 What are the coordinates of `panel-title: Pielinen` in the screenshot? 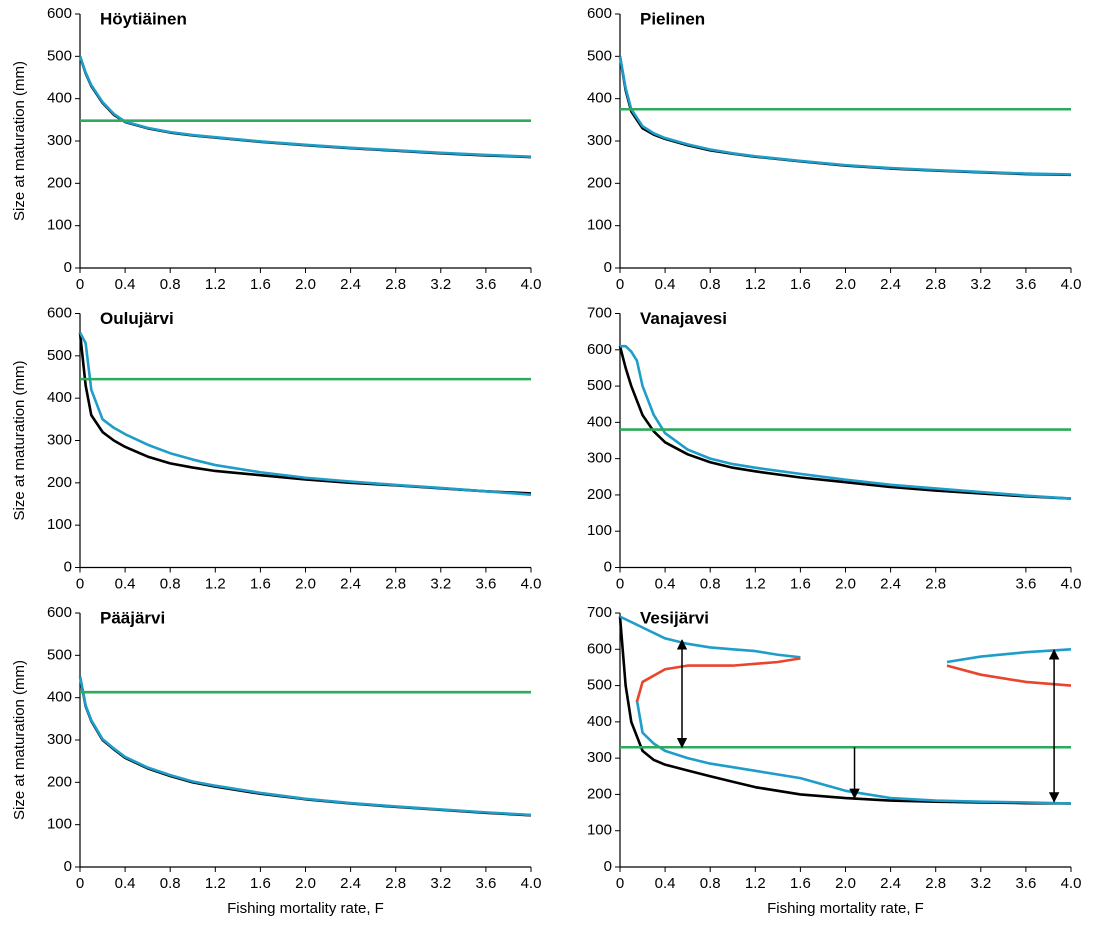 It's located at (672, 18).